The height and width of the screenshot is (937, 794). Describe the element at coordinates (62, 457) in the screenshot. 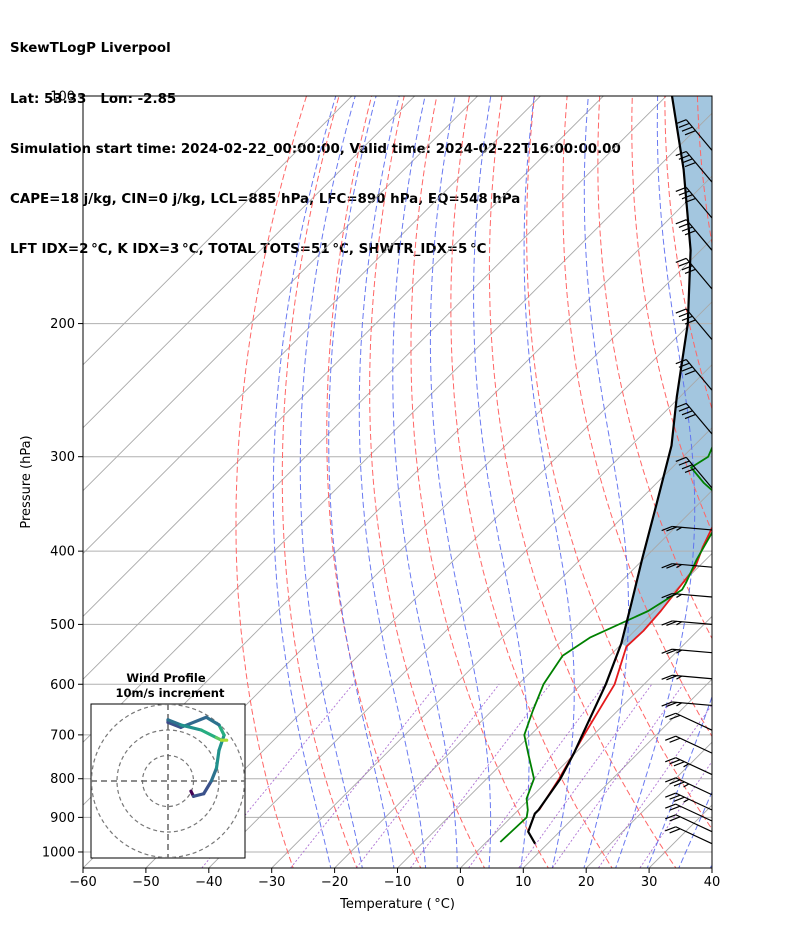

I see `y-tick-label: 300` at that location.